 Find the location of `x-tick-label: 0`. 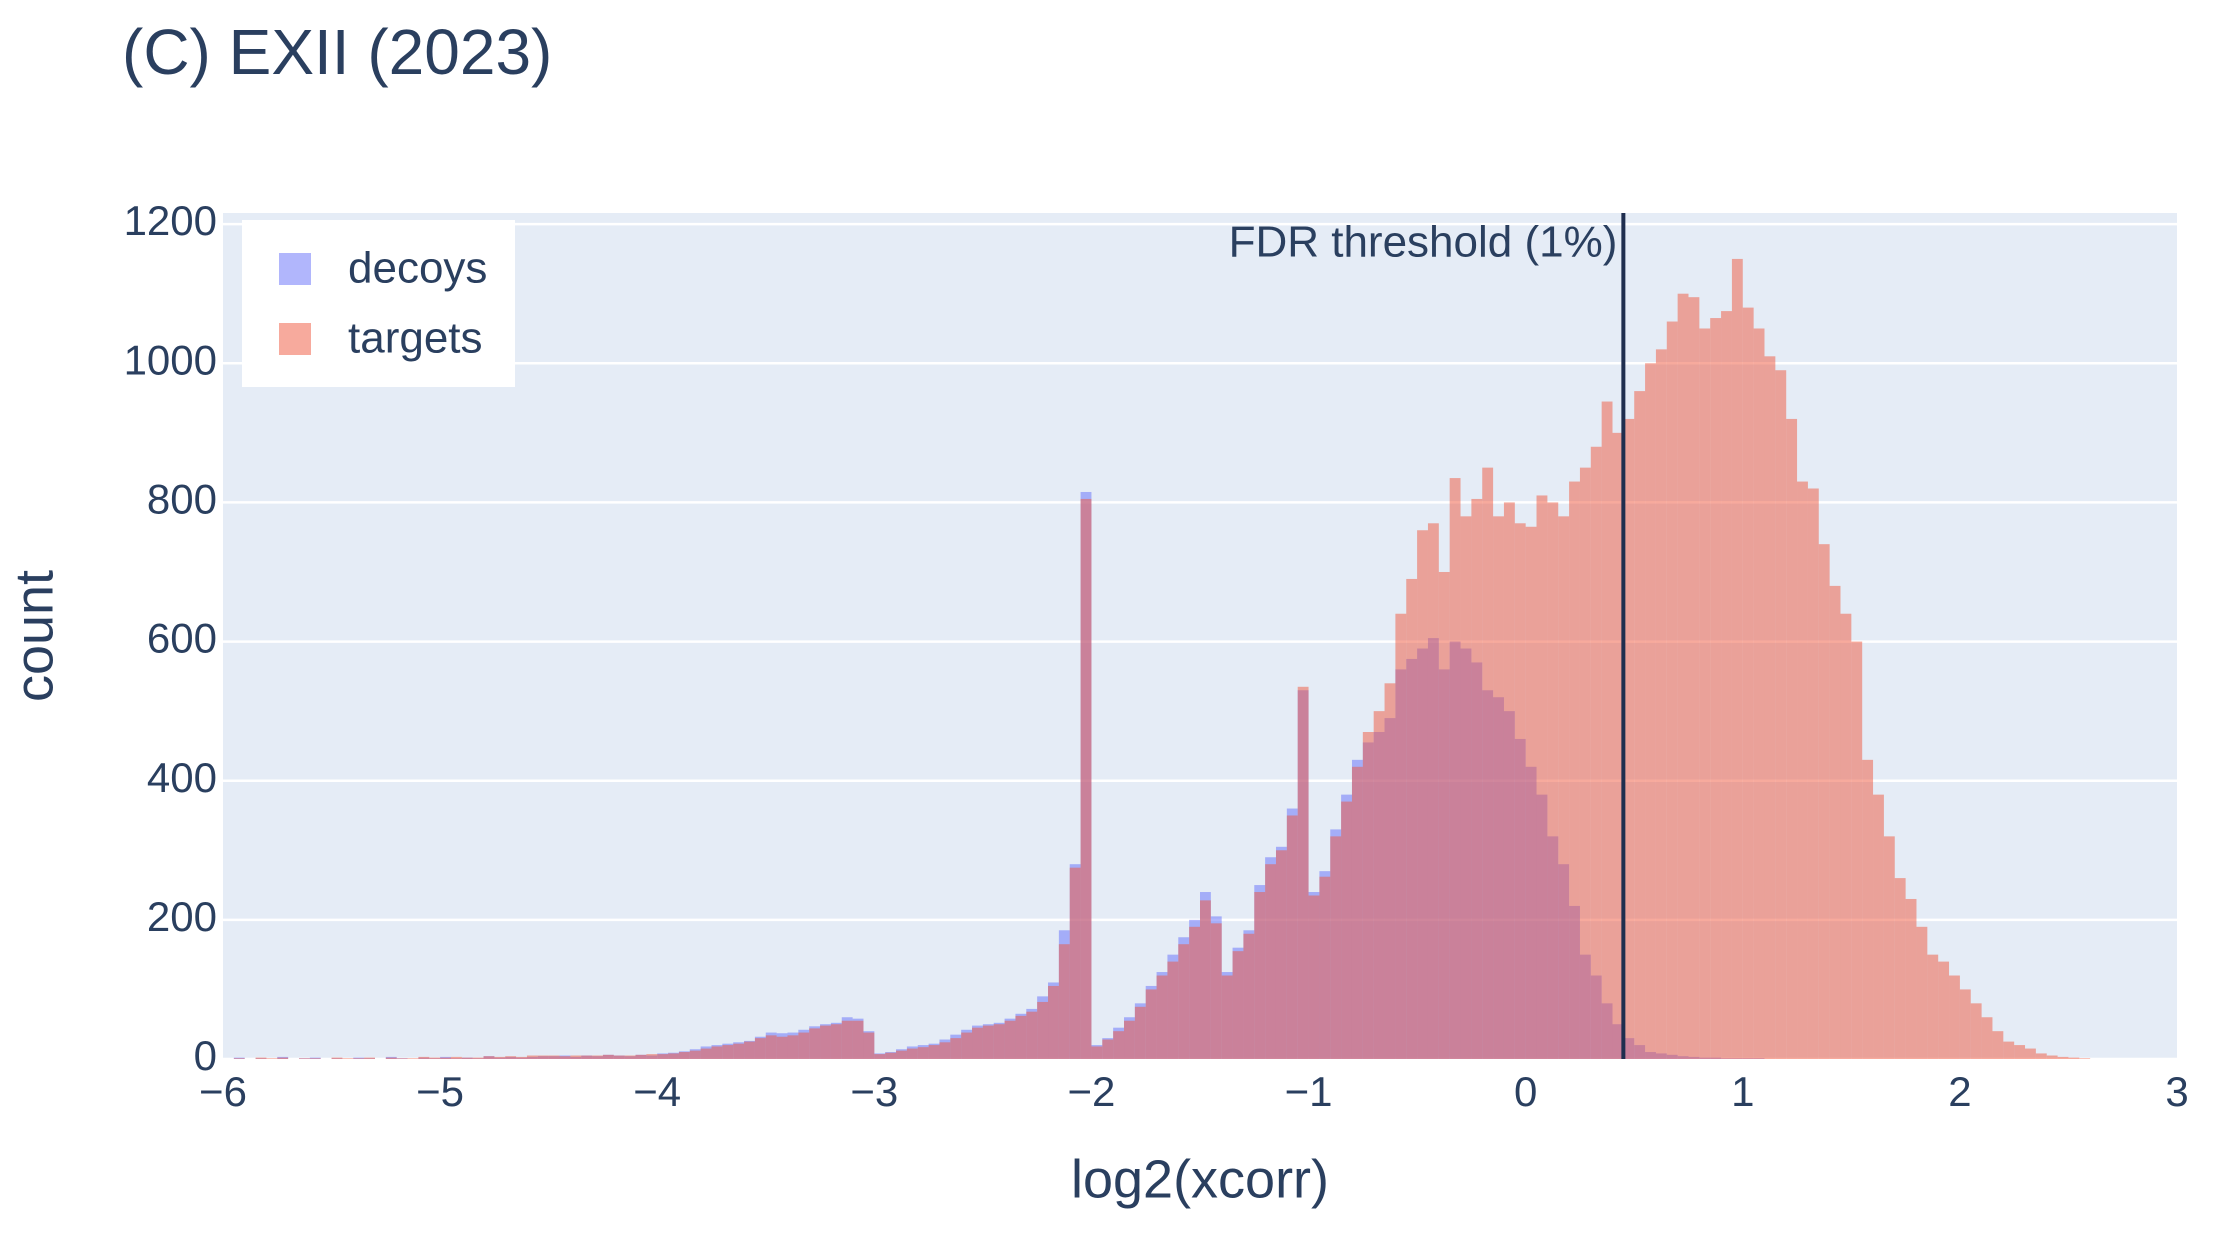

x-tick-label: 0 is located at coordinates (1525, 1091).